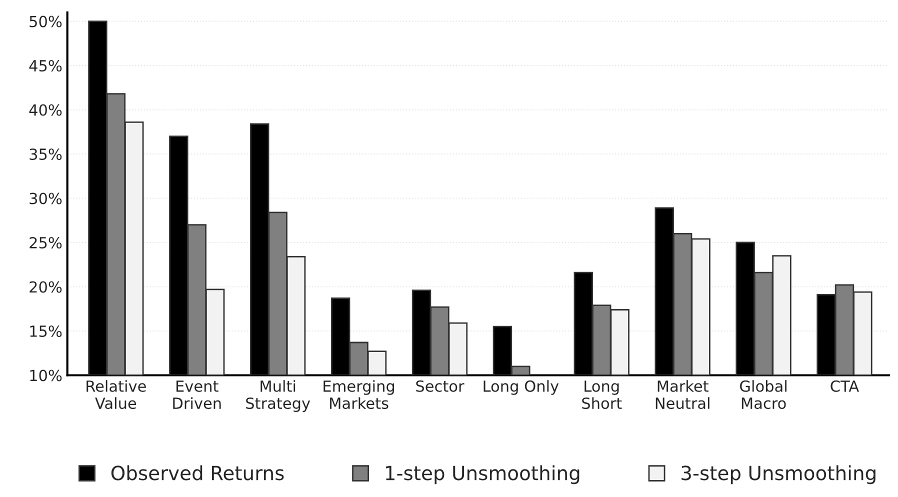 This screenshot has width=898, height=497. What do you see at coordinates (197, 472) in the screenshot?
I see `legend-label: Observed Returns` at bounding box center [197, 472].